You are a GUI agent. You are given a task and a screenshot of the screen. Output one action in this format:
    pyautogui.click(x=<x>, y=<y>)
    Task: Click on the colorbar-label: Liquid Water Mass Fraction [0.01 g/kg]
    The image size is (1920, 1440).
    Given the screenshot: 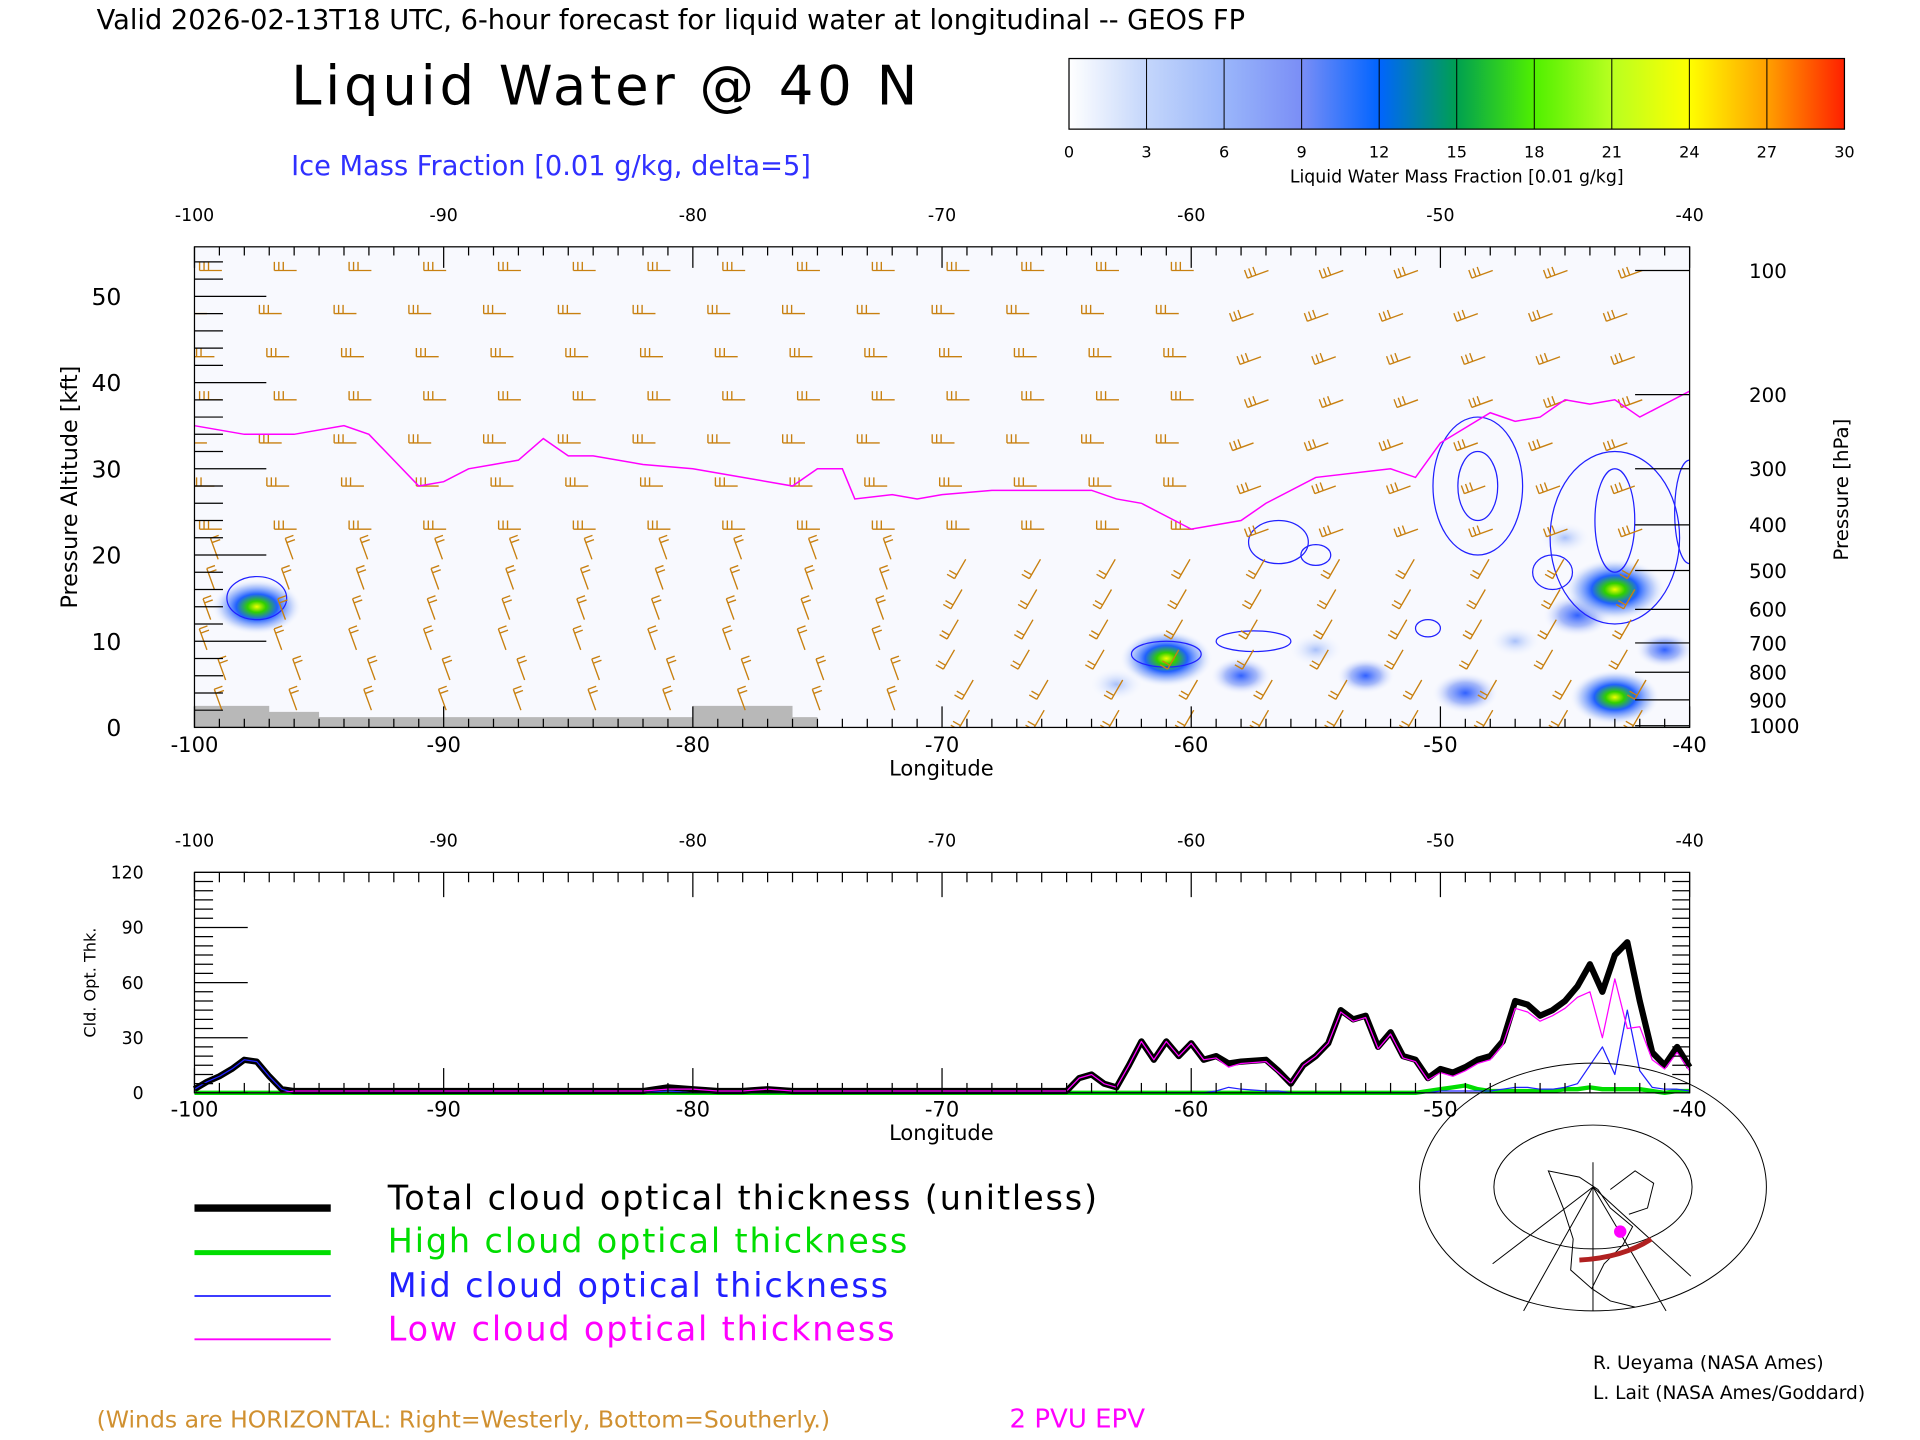 What is the action you would take?
    pyautogui.click(x=1457, y=177)
    